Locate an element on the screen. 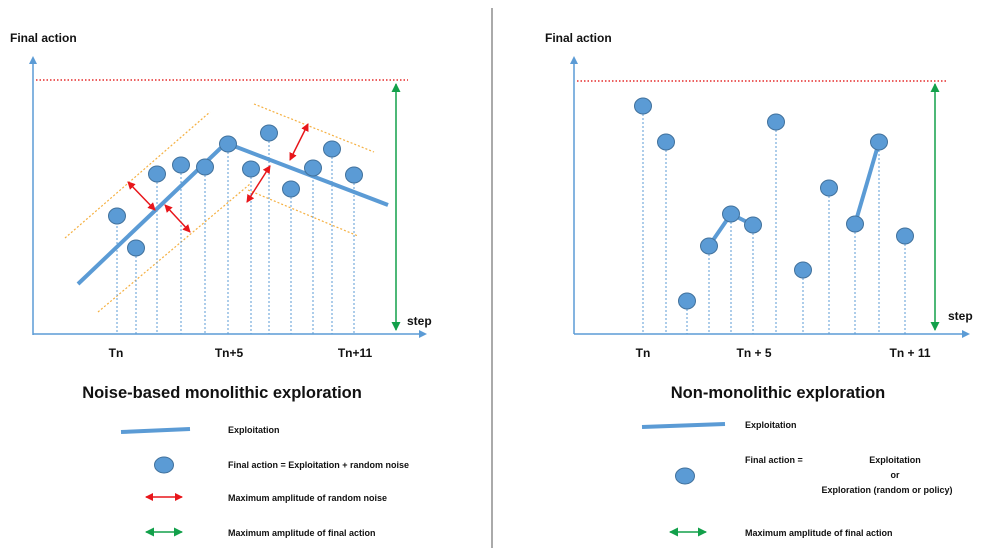 Image resolution: width=982 pixels, height=550 pixels. legend-final-action-option: Exploration (random or policy) is located at coordinates (886, 490).